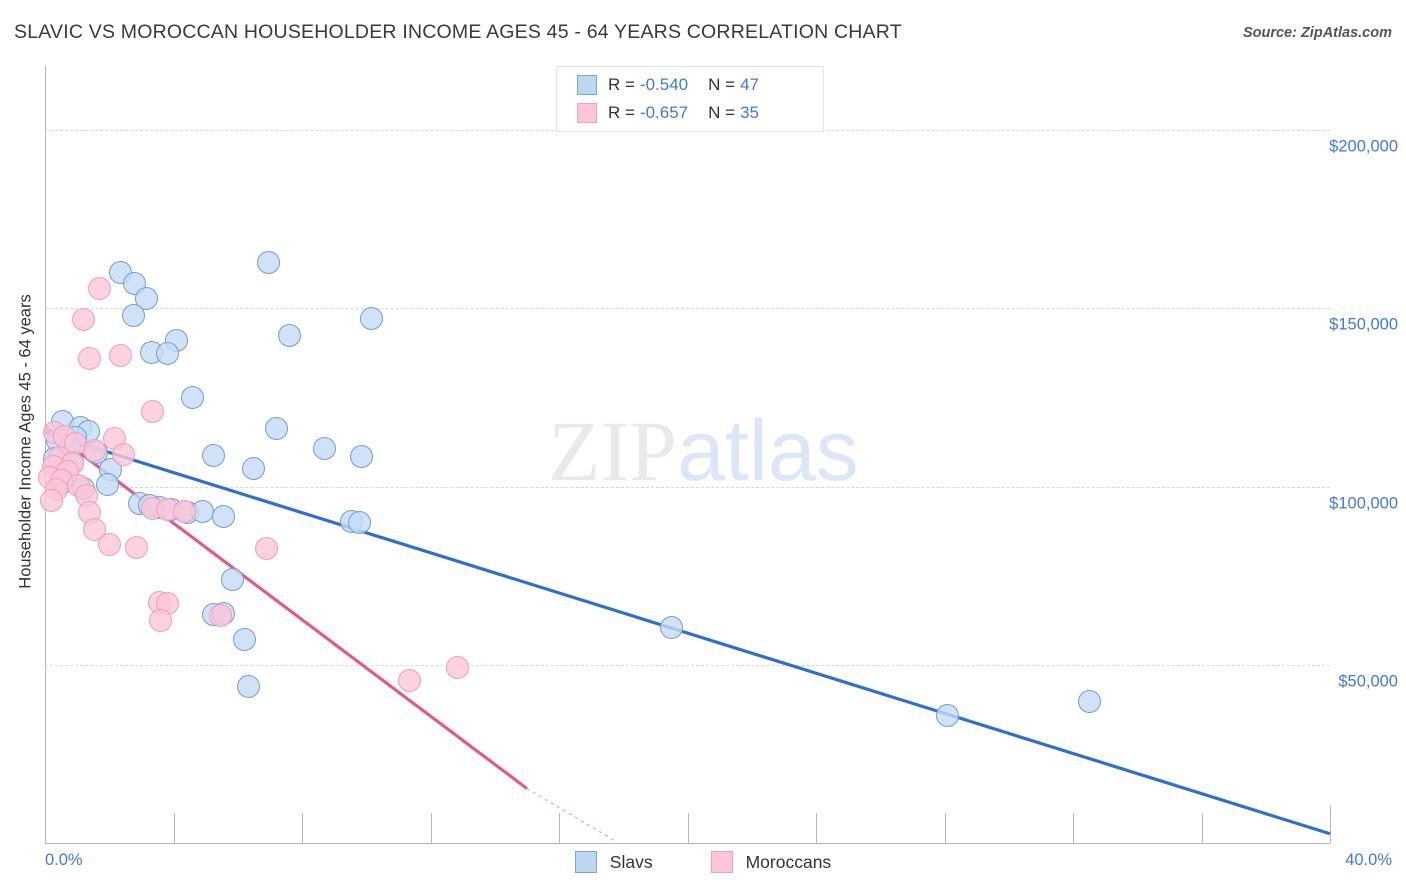 Image resolution: width=1406 pixels, height=892 pixels. Describe the element at coordinates (1368, 860) in the screenshot. I see `x-tick-label-max: 40.0%` at that location.